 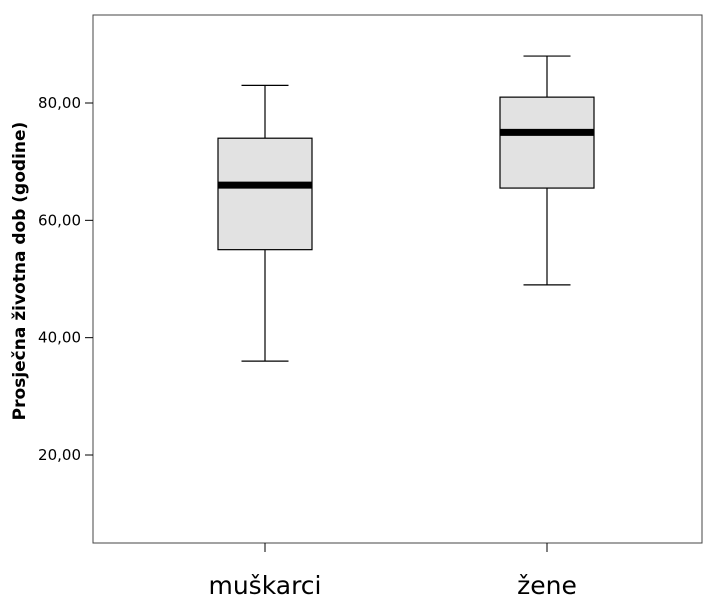 I want to click on y-tick-label: 80,00, so click(x=59, y=103).